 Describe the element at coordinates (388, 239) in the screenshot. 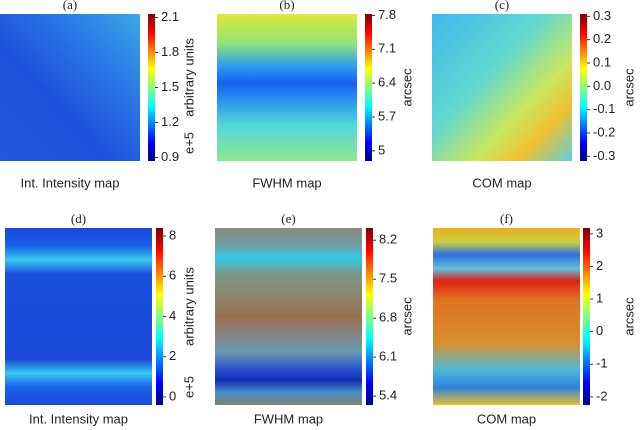

I see `colorbar-tick-label: 8.2` at that location.